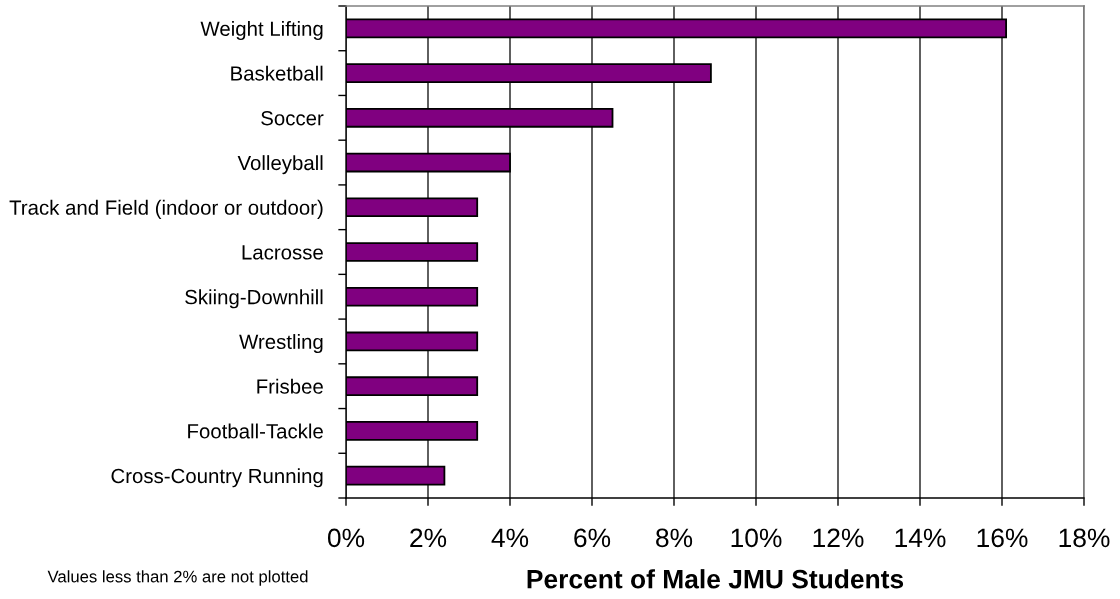 The image size is (1120, 599). What do you see at coordinates (261, 30) in the screenshot?
I see `y-tick-label: Weight Lifting` at bounding box center [261, 30].